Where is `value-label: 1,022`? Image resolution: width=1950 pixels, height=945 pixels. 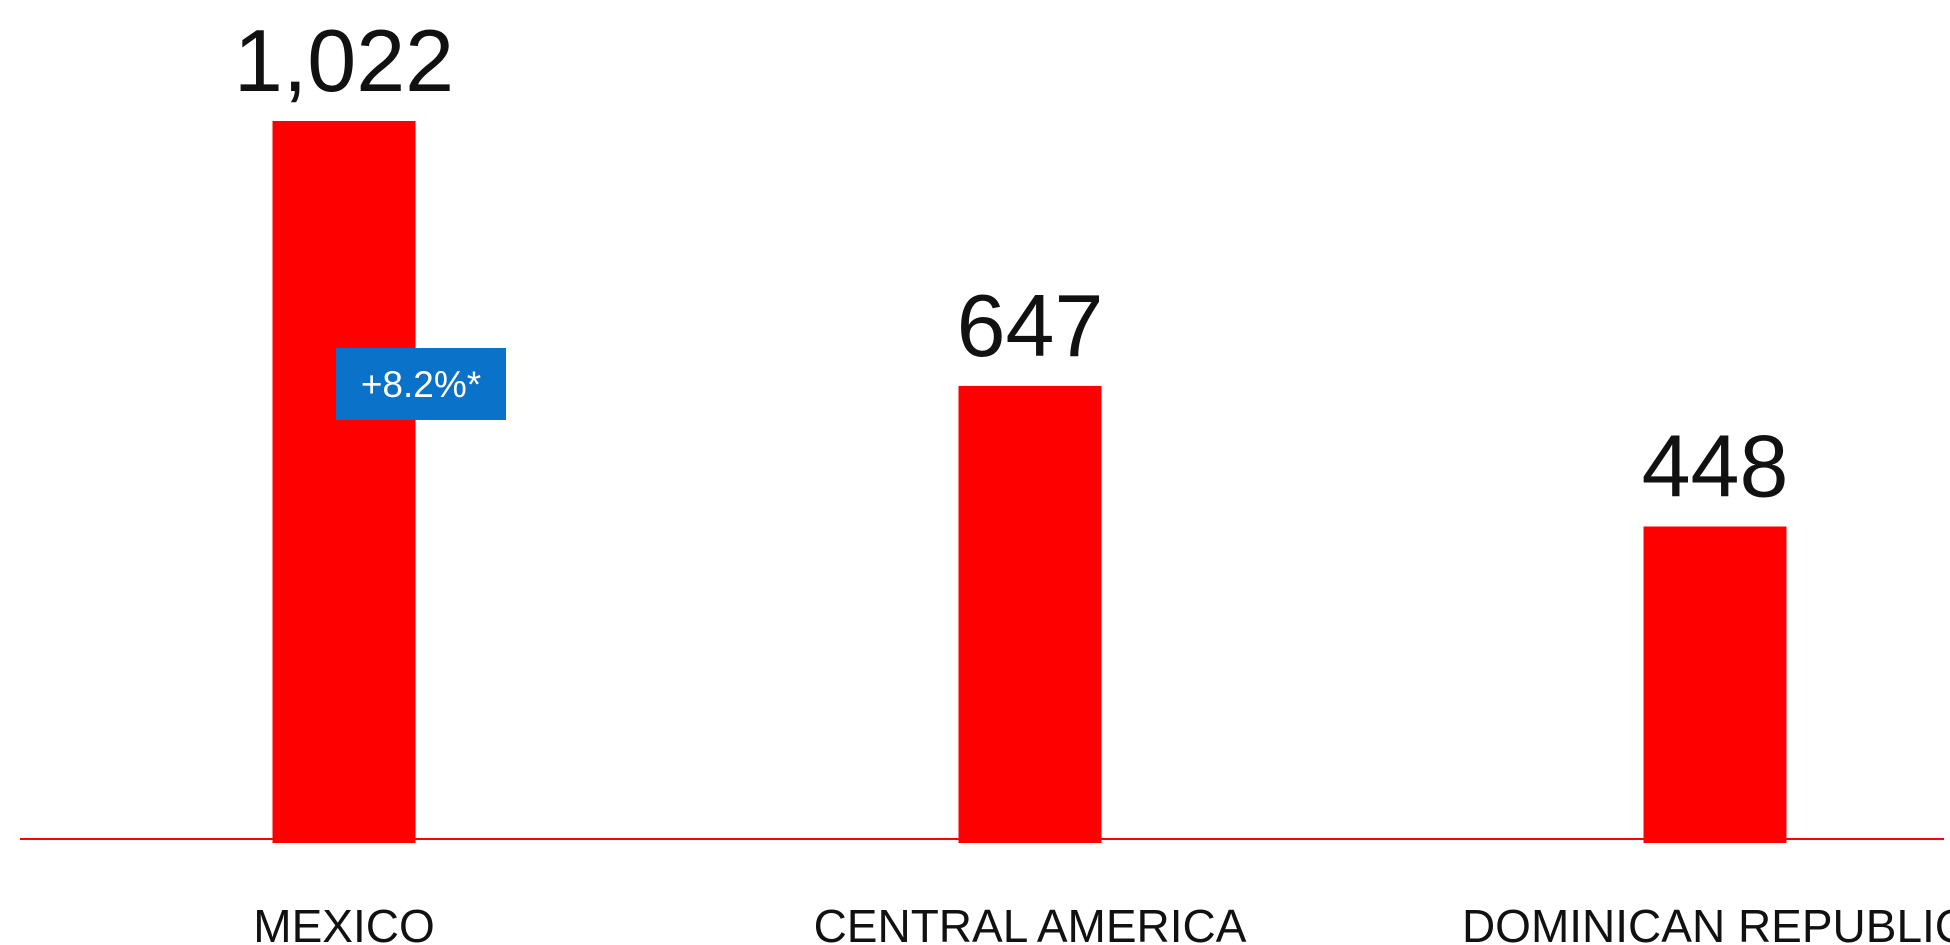
value-label: 1,022 is located at coordinates (344, 60).